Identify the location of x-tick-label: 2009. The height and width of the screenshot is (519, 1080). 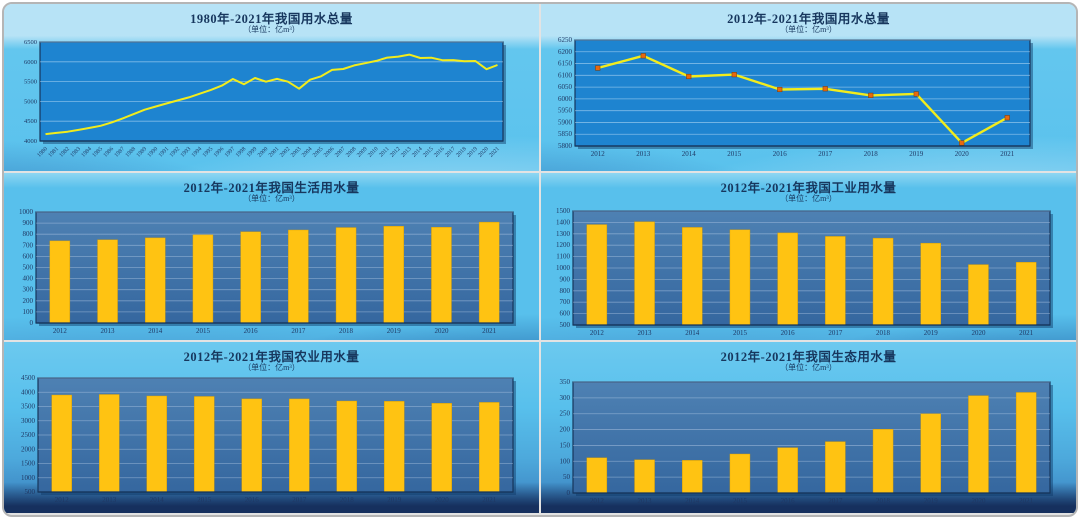
(362, 152).